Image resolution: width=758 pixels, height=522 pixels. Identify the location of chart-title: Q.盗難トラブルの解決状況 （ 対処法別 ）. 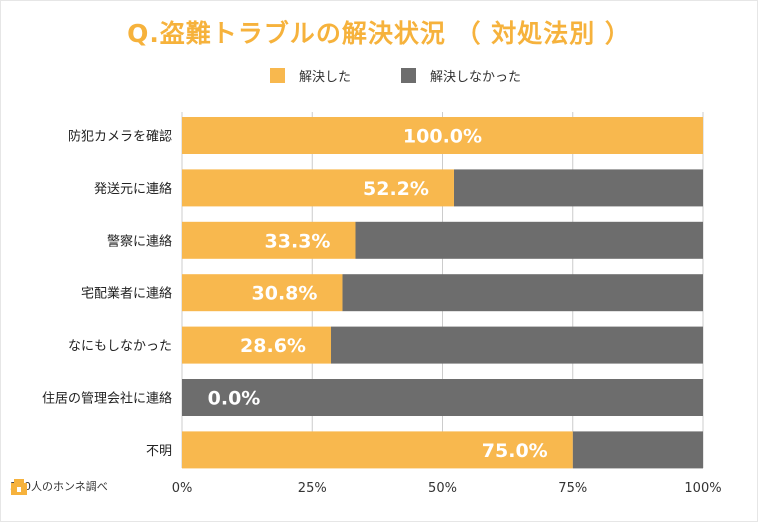
(379, 33).